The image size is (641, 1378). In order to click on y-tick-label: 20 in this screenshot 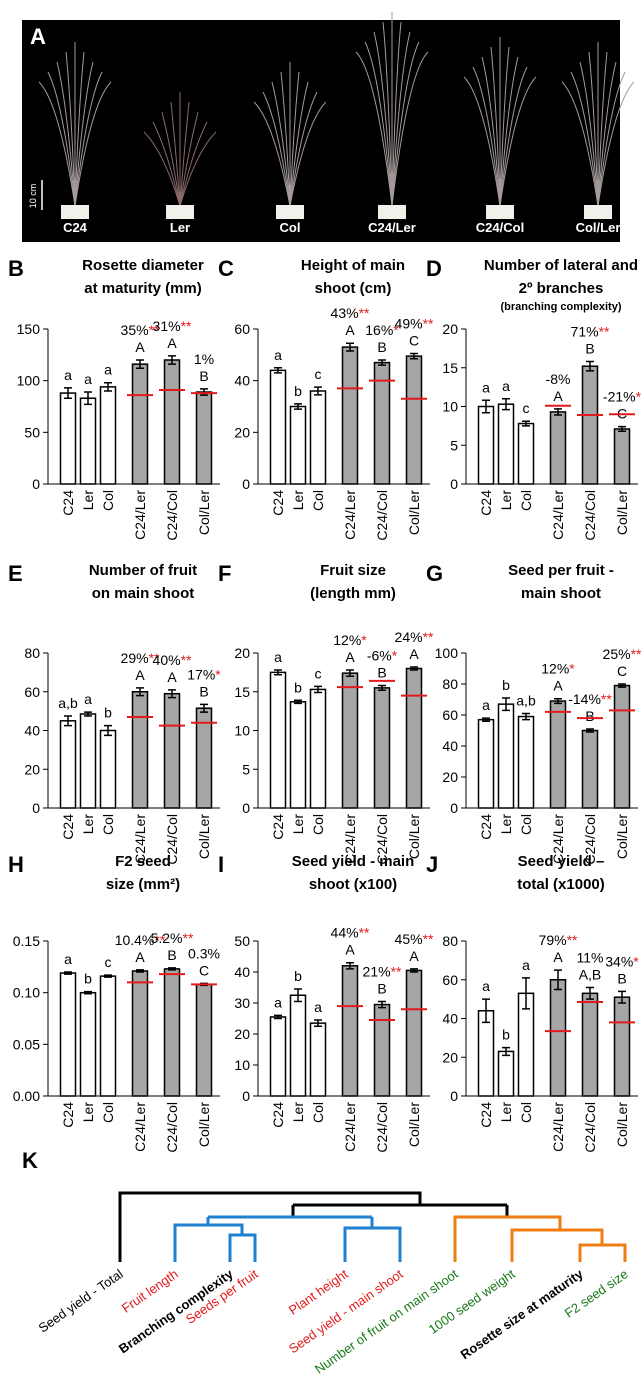, I will do `click(450, 777)`.